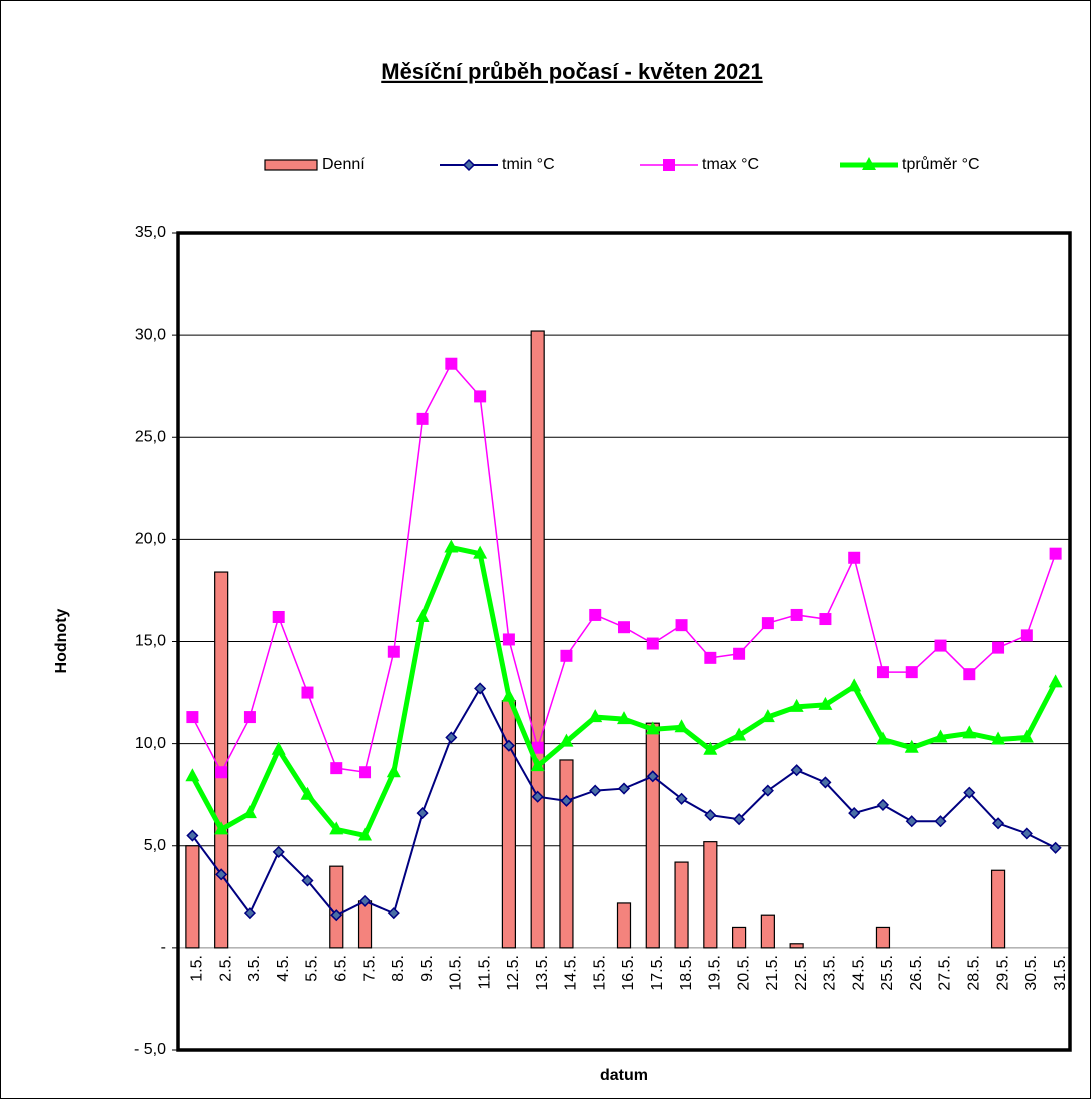 The height and width of the screenshot is (1104, 1091). What do you see at coordinates (150, 539) in the screenshot?
I see `y-tick-label: 20,0` at bounding box center [150, 539].